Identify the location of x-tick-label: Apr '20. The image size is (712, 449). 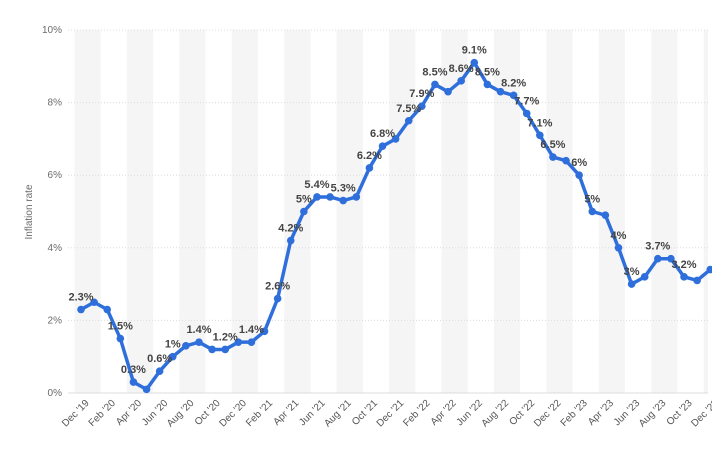
(129, 413).